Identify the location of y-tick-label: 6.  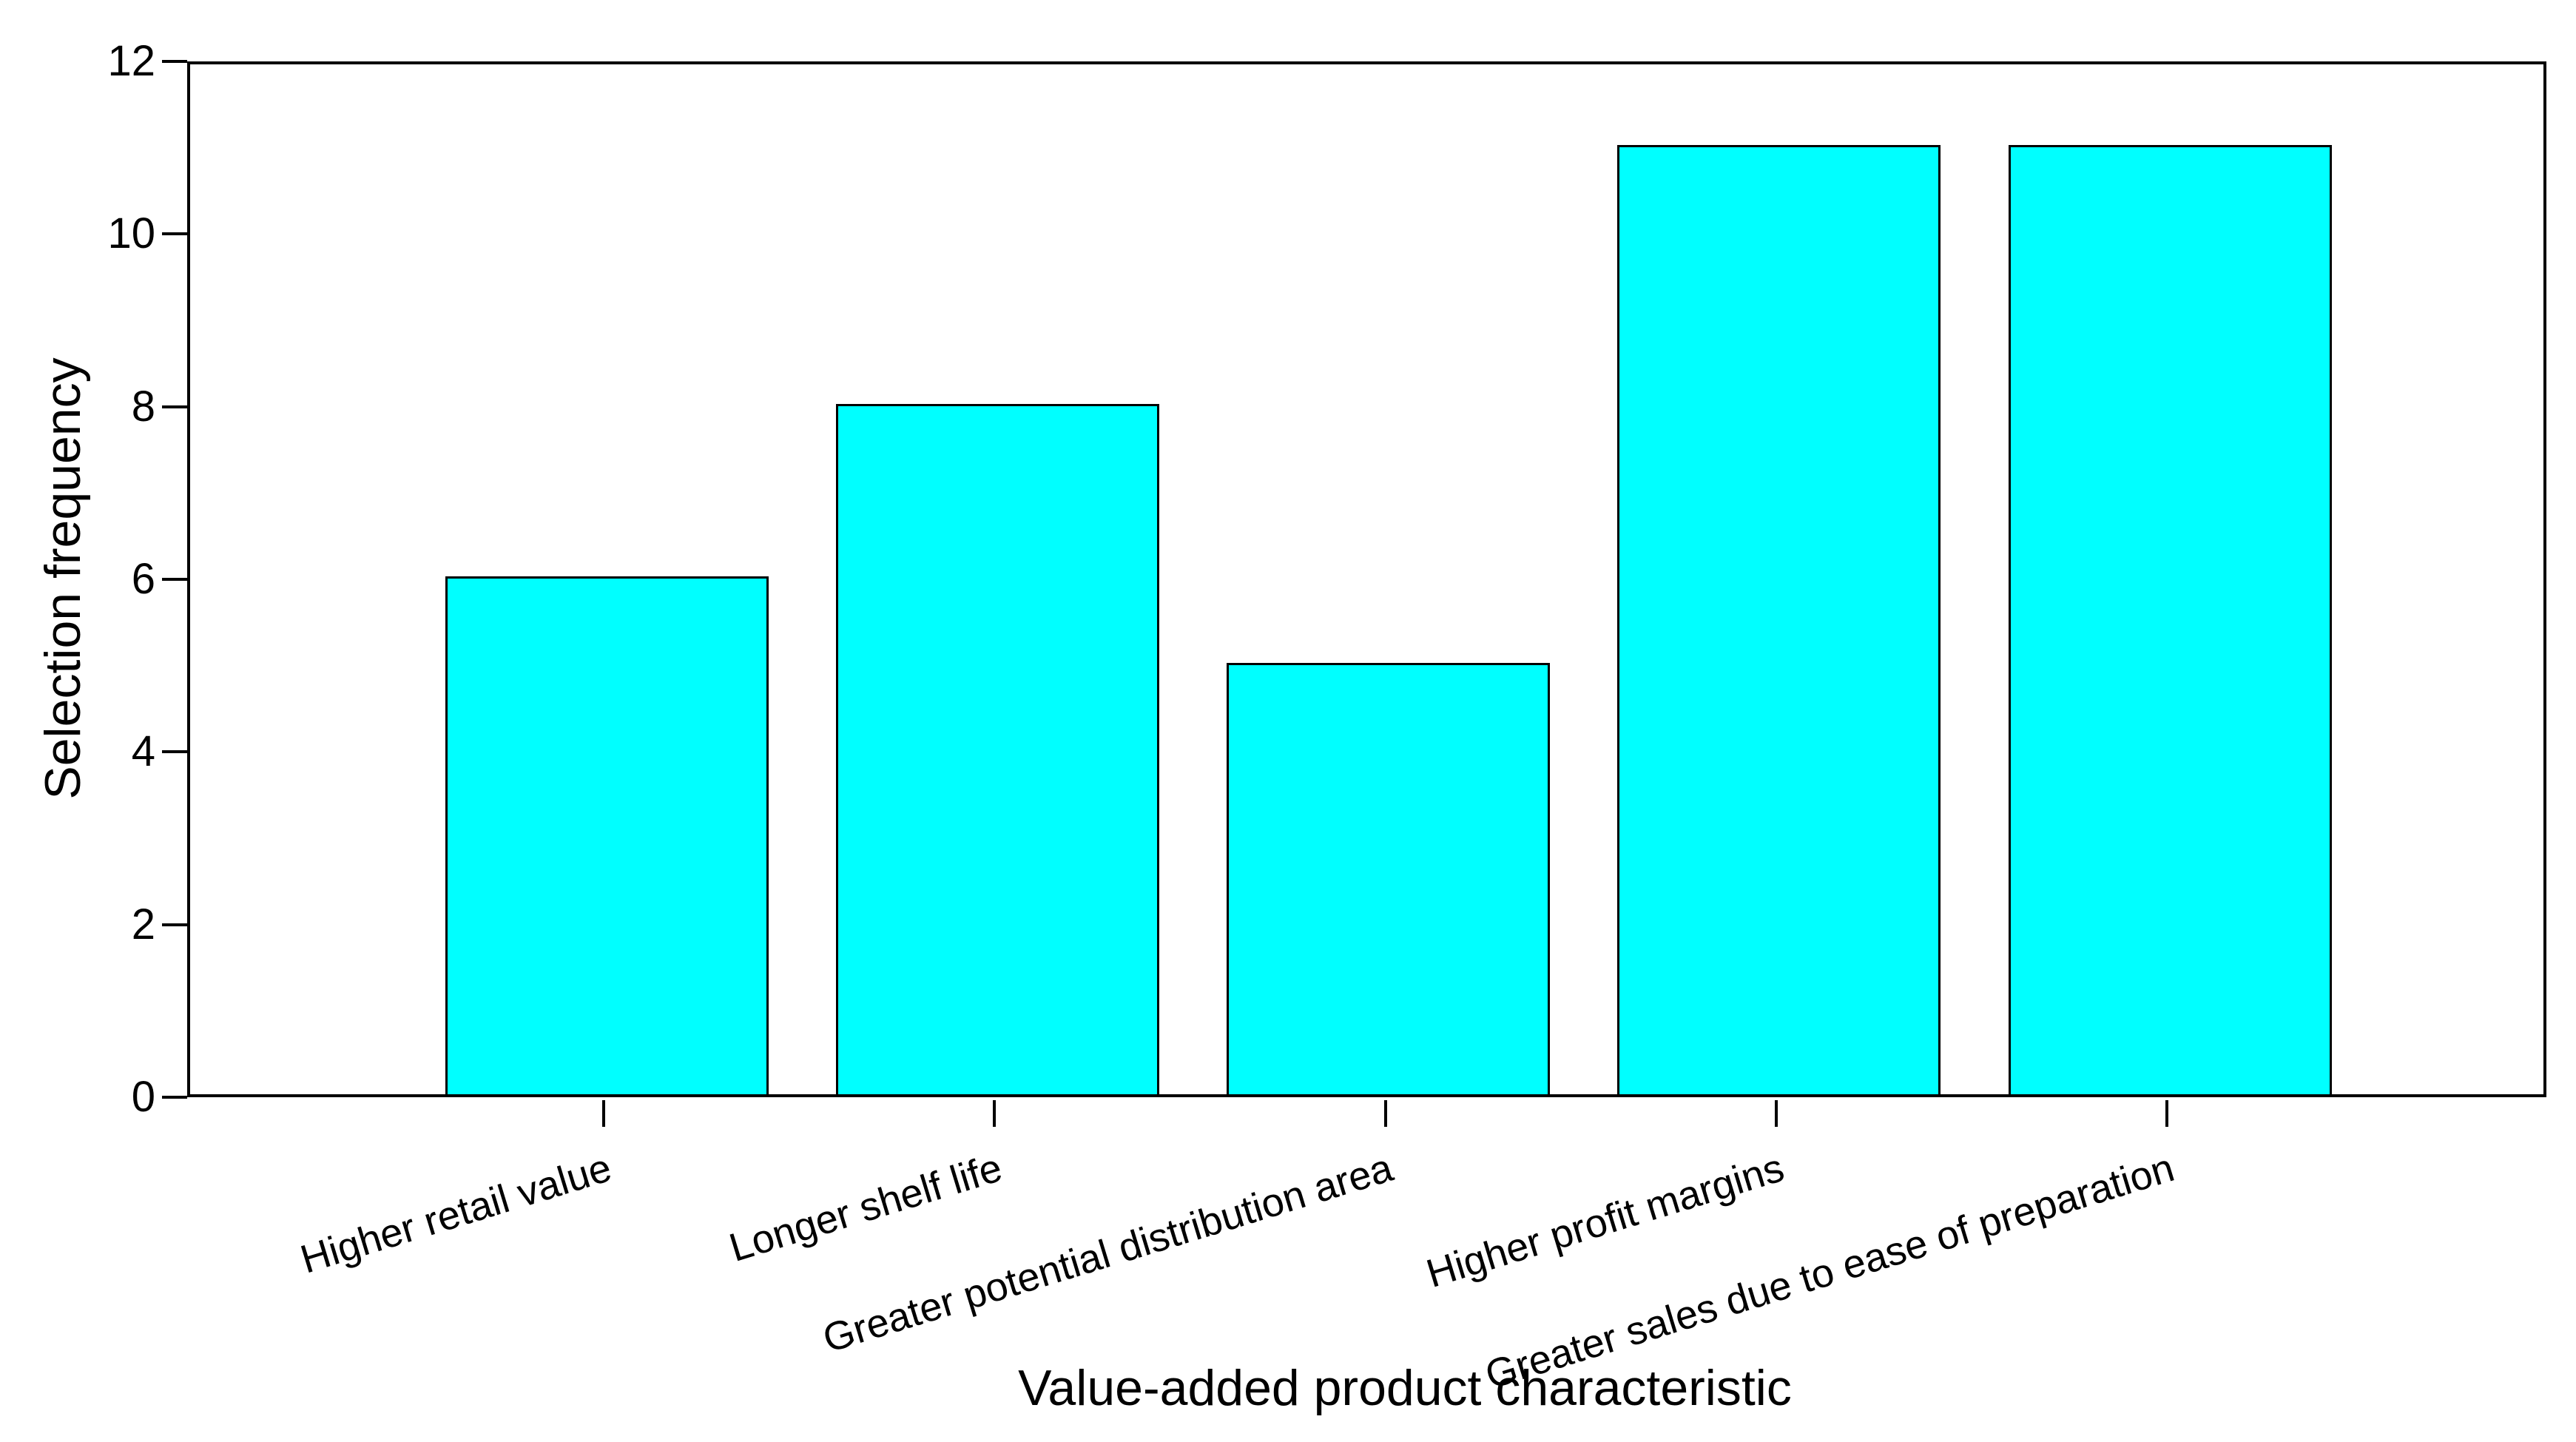
(143, 579).